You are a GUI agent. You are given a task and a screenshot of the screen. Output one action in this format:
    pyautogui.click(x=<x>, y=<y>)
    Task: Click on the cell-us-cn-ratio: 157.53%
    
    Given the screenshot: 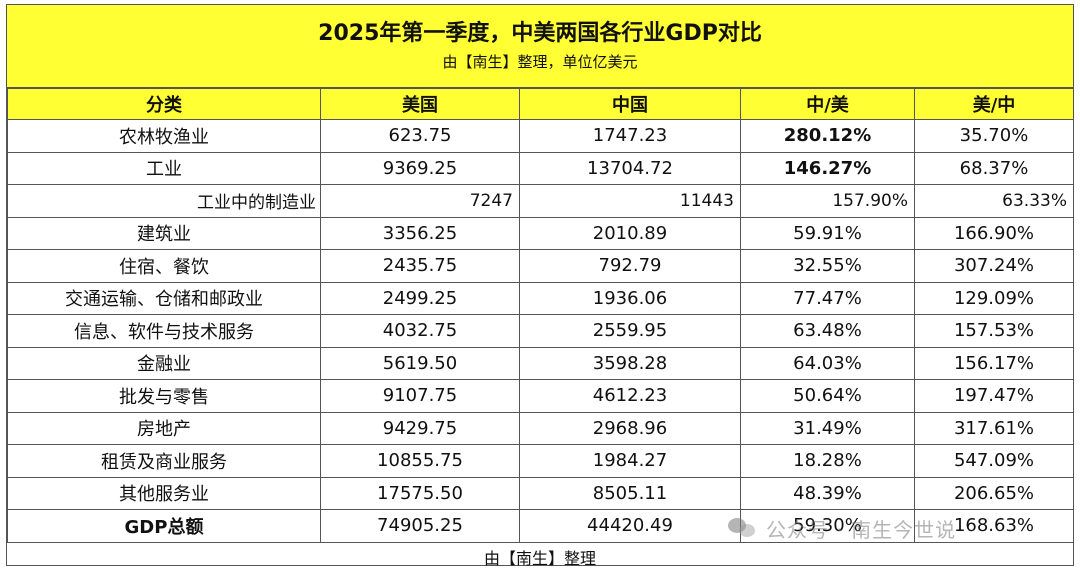 What is the action you would take?
    pyautogui.click(x=994, y=331)
    